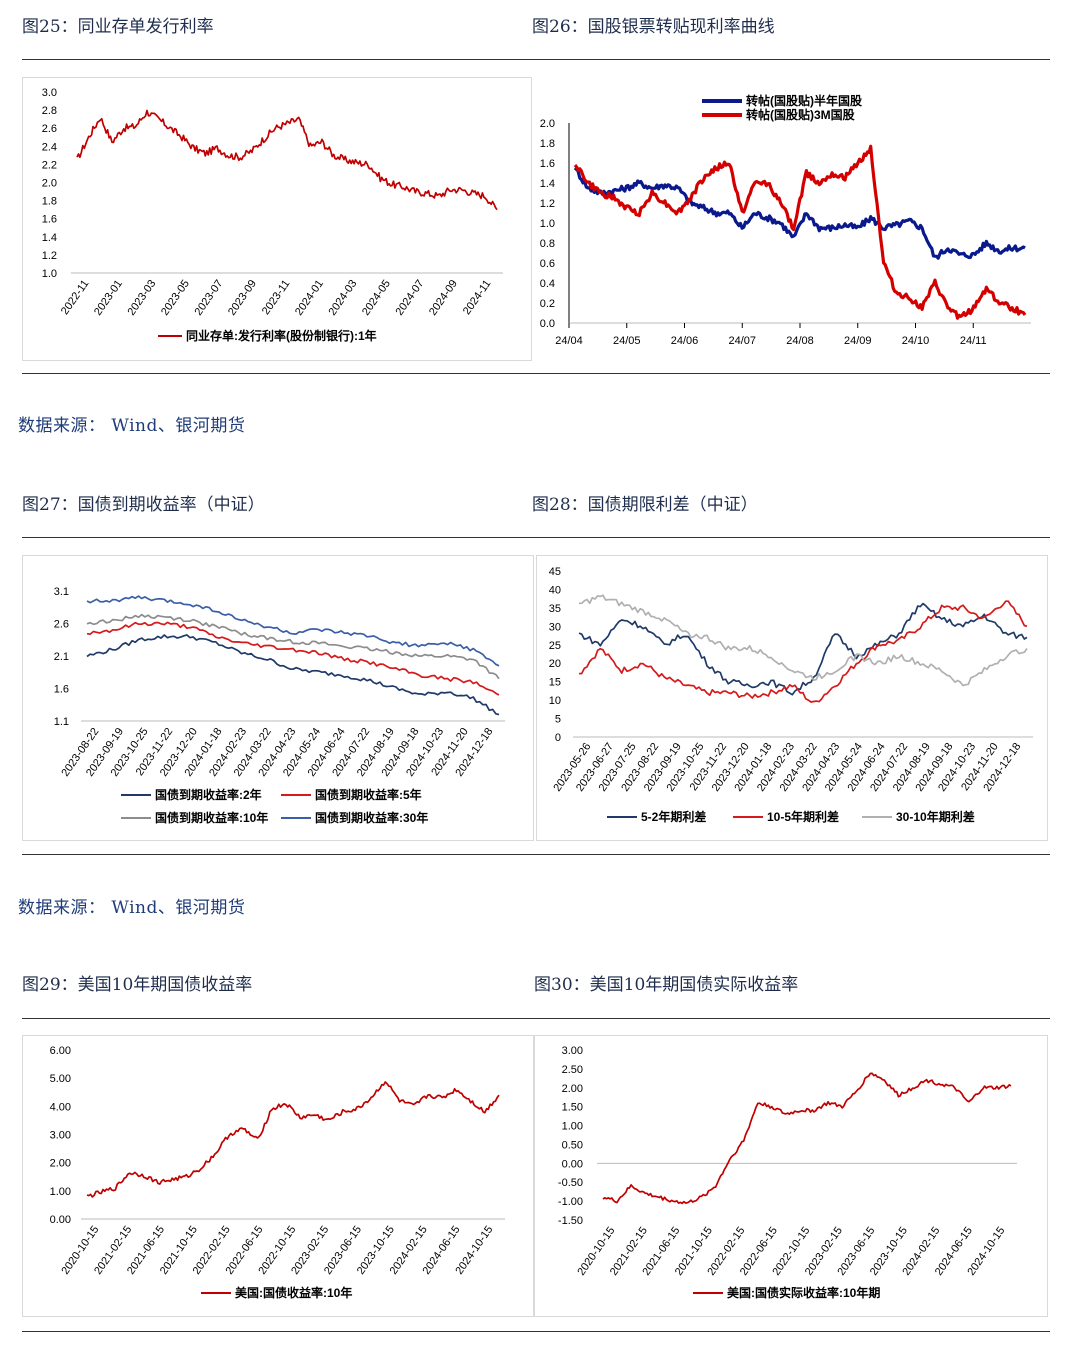 The image size is (1080, 1360). Describe the element at coordinates (368, 794) in the screenshot. I see `legend-label: 国债到期收益率:5年` at that location.